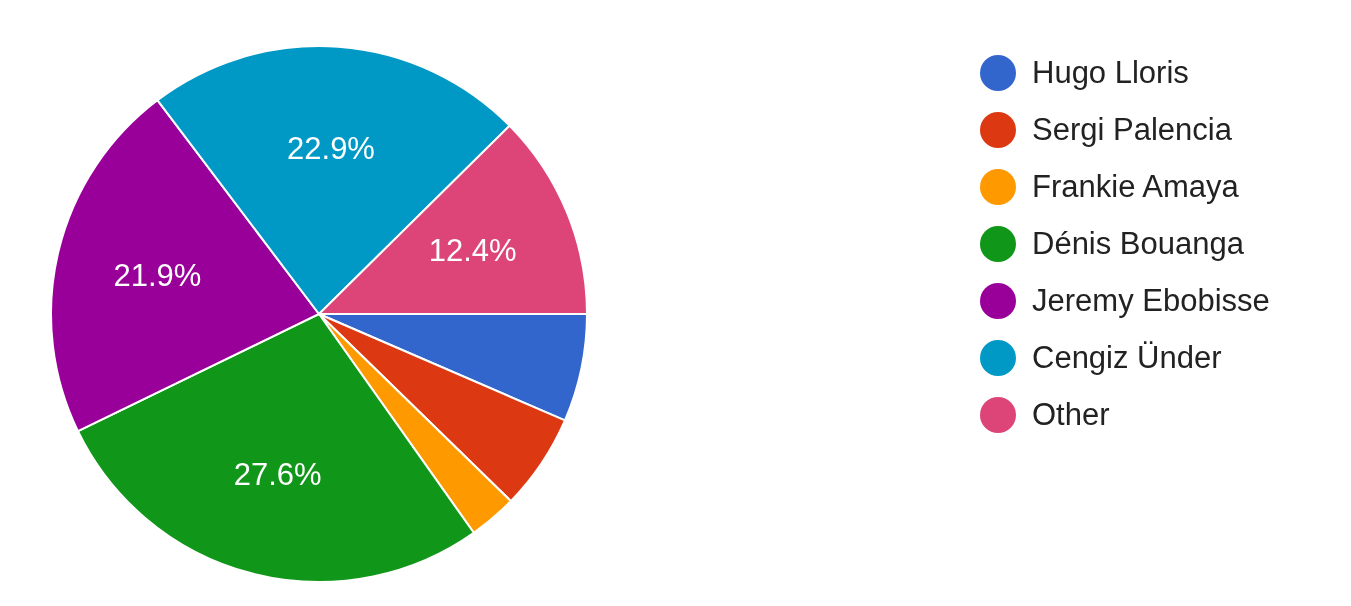 The width and height of the screenshot is (1351, 606). I want to click on legend-label: Frankie Amaya, so click(1135, 186).